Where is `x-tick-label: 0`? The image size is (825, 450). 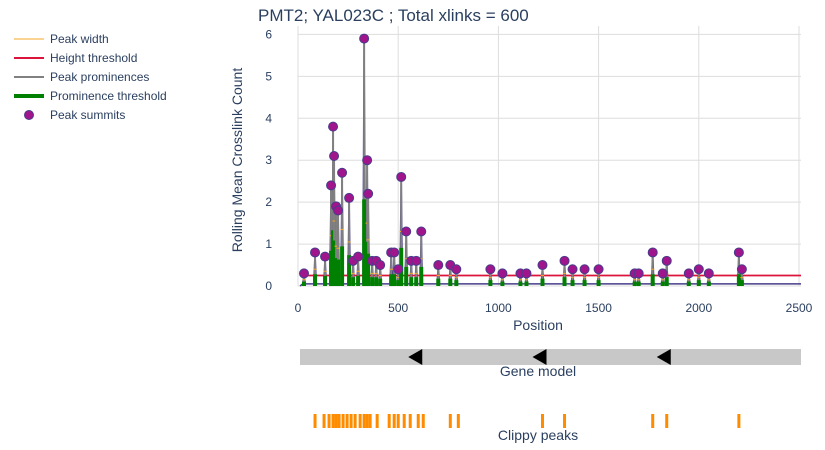 x-tick-label: 0 is located at coordinates (298, 308).